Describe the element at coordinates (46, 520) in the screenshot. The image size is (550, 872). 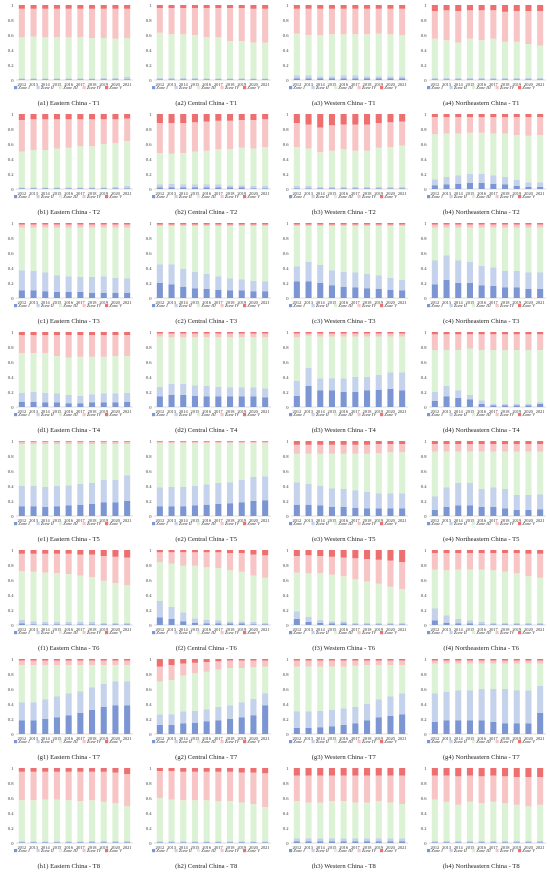
I see `x-tick-label: 2014` at that location.